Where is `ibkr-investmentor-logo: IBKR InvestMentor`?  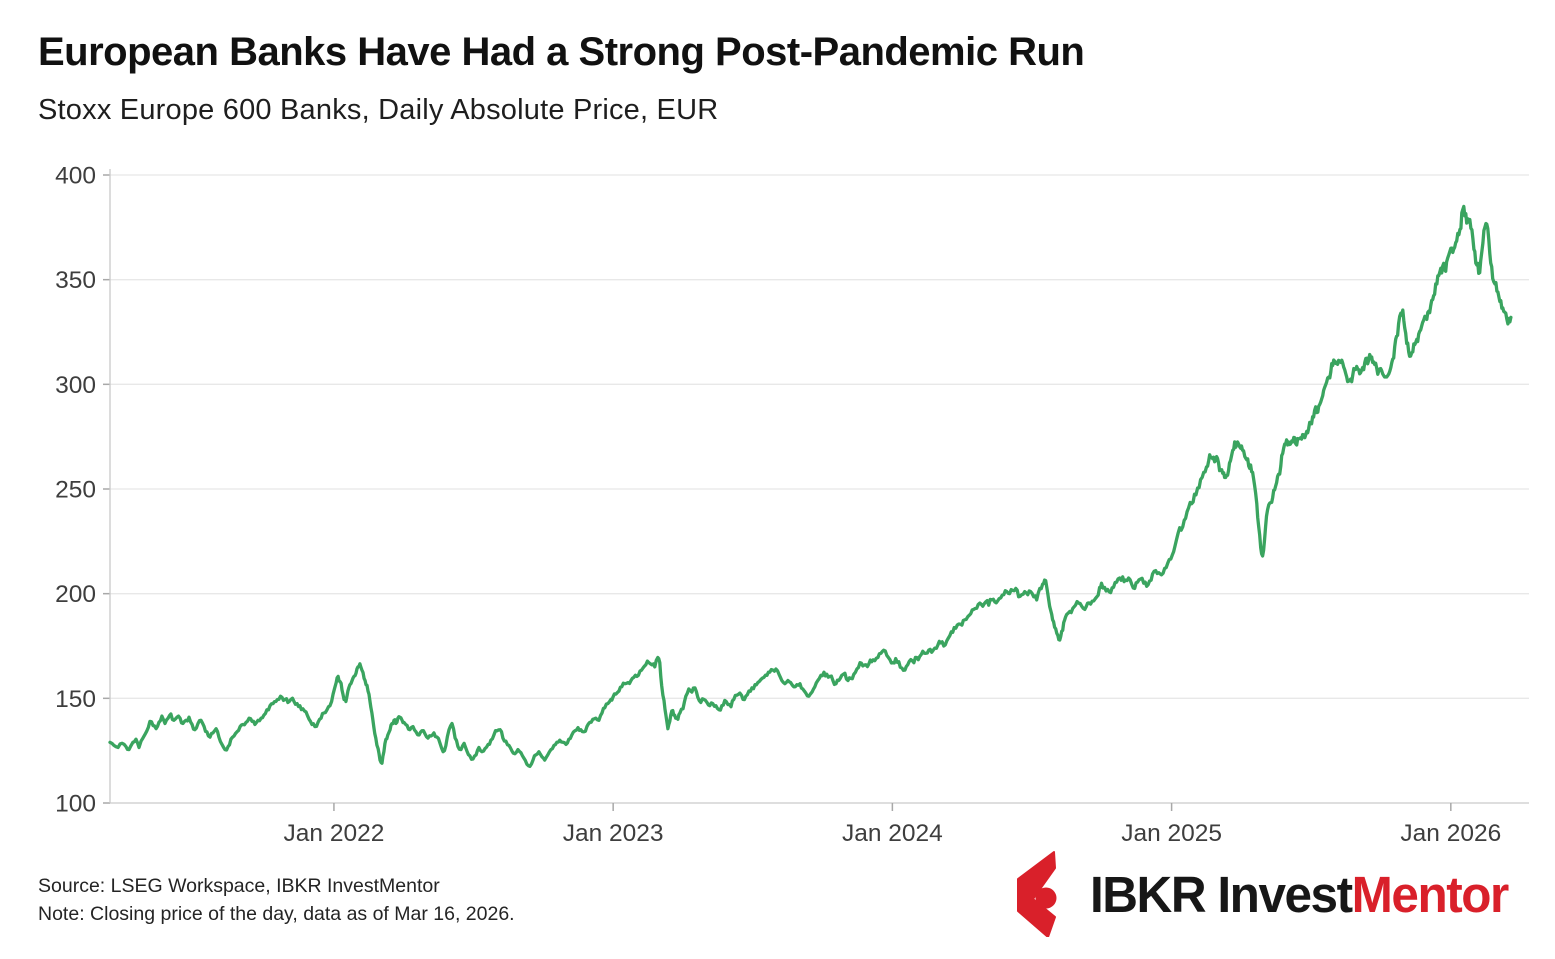 ibkr-investmentor-logo: IBKR InvestMentor is located at coordinates (1266, 894).